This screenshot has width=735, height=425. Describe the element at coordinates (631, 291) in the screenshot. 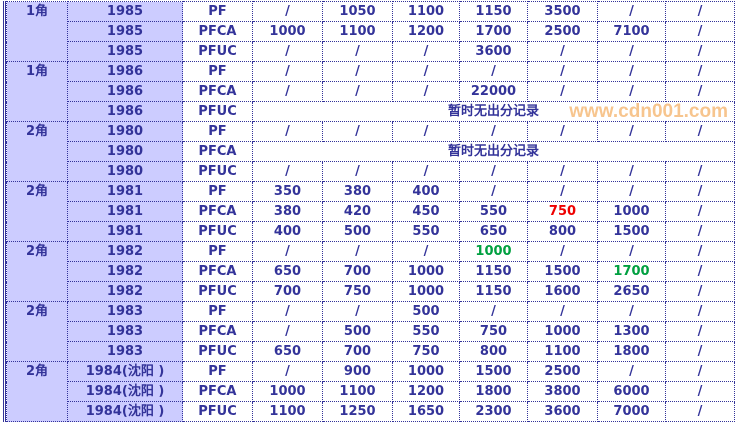

I see `price-cell: 2650` at that location.